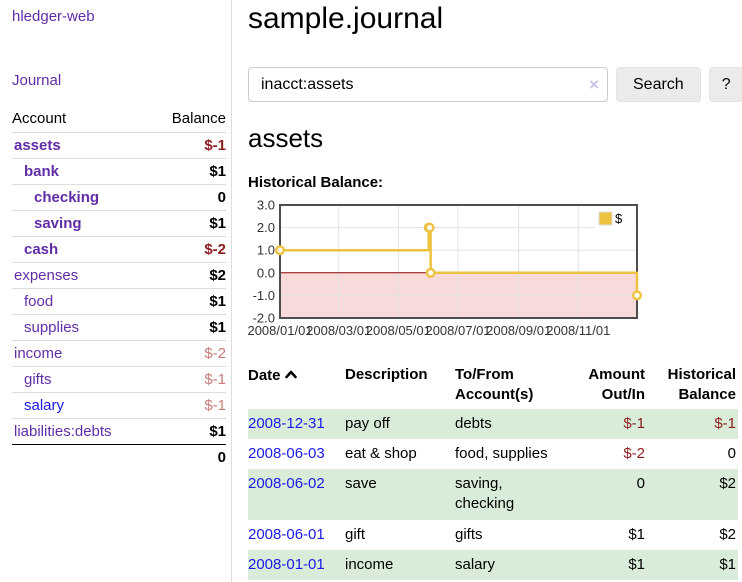  What do you see at coordinates (38, 379) in the screenshot?
I see `account-link: gifts` at bounding box center [38, 379].